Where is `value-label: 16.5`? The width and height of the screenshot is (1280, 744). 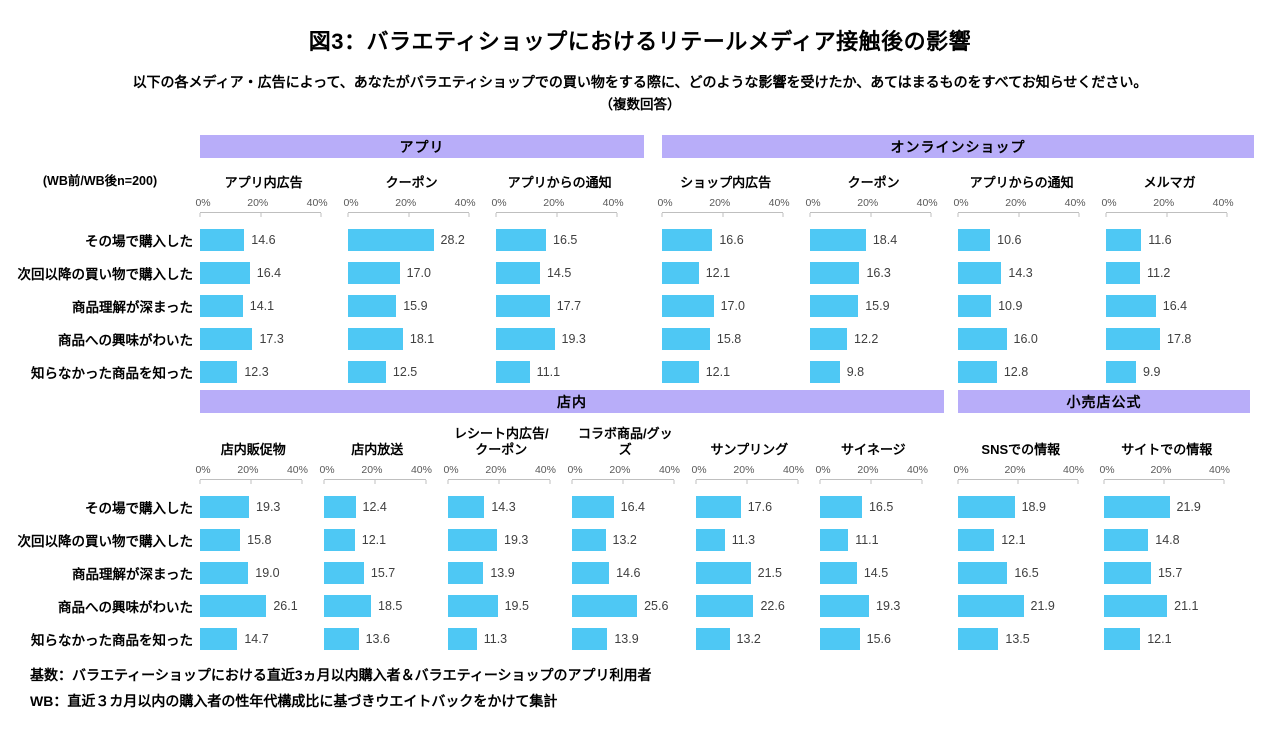 value-label: 16.5 is located at coordinates (881, 506).